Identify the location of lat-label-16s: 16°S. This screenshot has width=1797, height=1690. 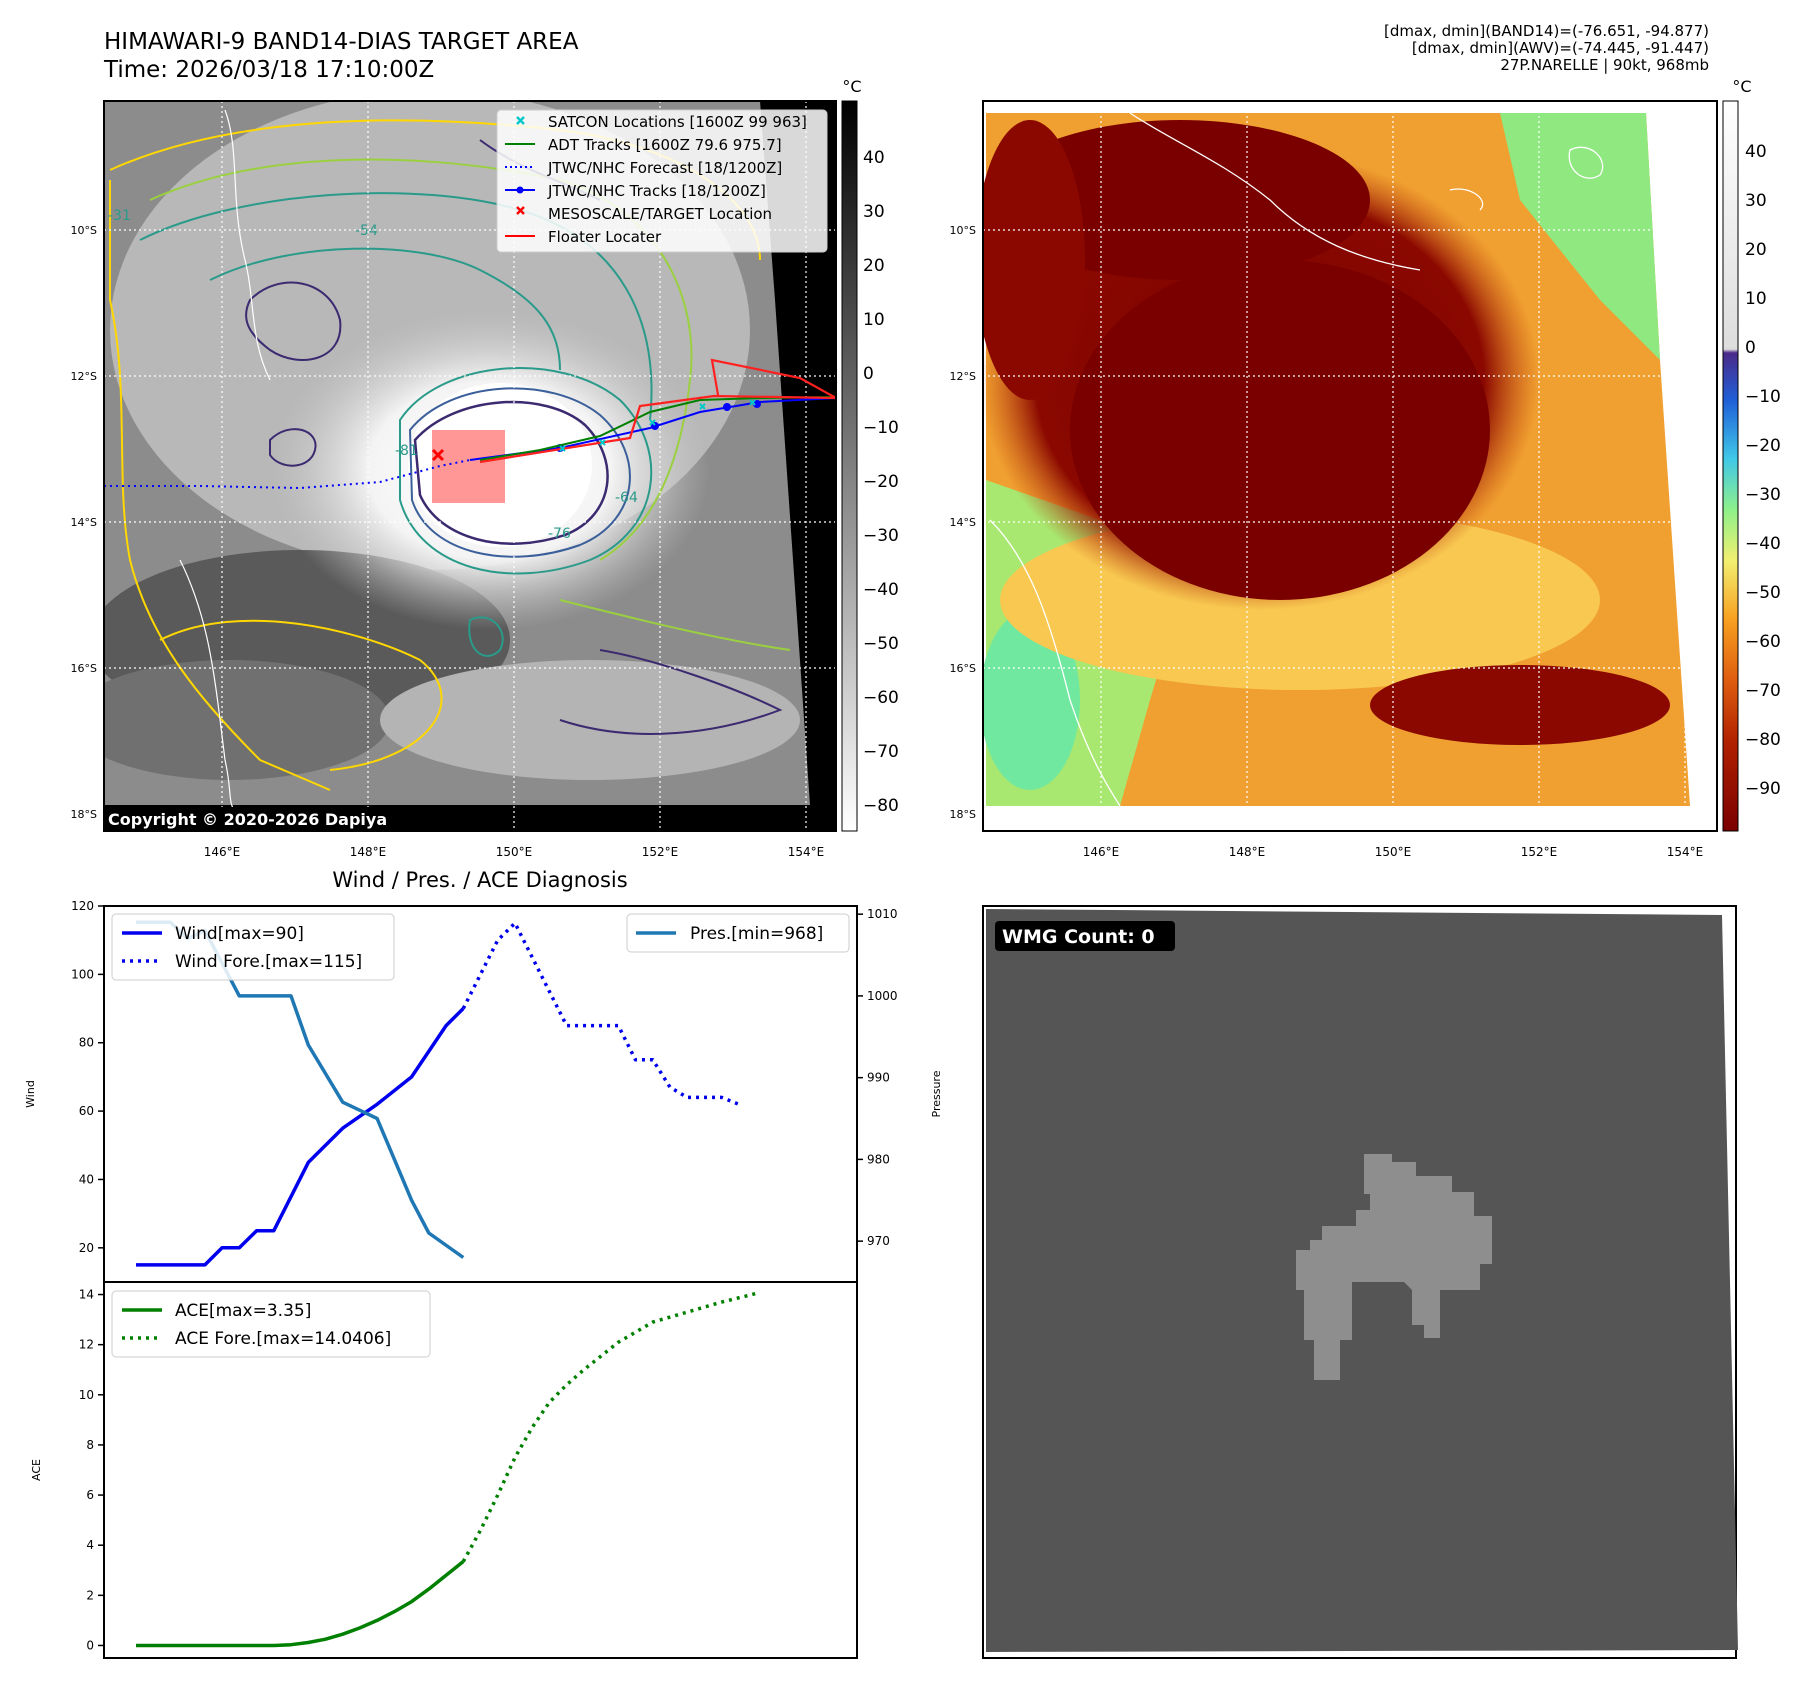
(84, 668).